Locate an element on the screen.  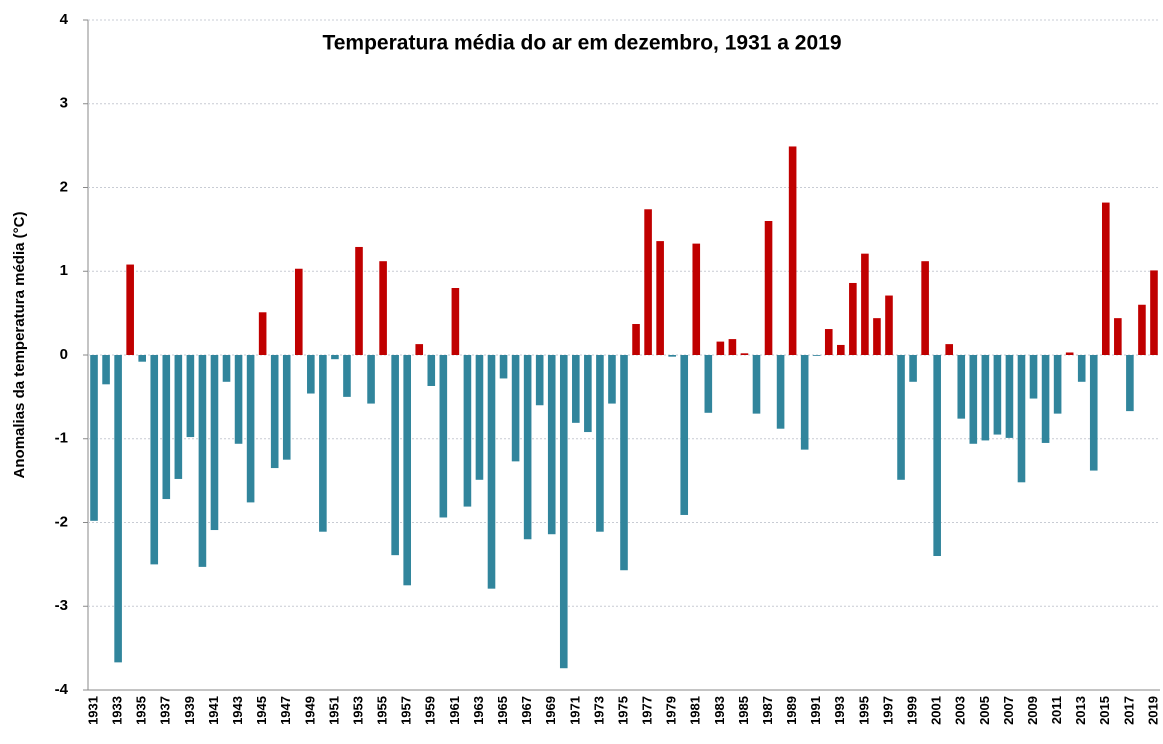
x-tick-label: 1961 is located at coordinates (454, 710).